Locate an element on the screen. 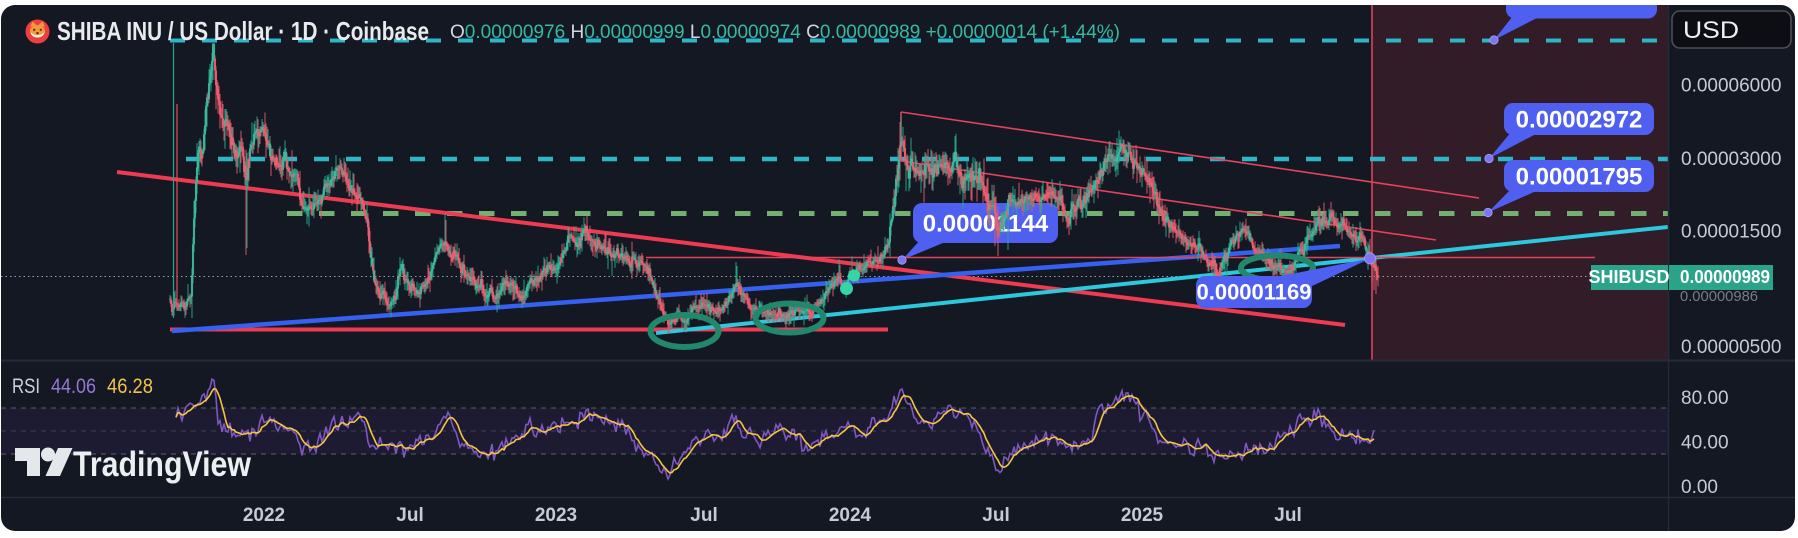 Image resolution: width=1798 pixels, height=538 pixels. svg-text: 2025 is located at coordinates (1142, 515).